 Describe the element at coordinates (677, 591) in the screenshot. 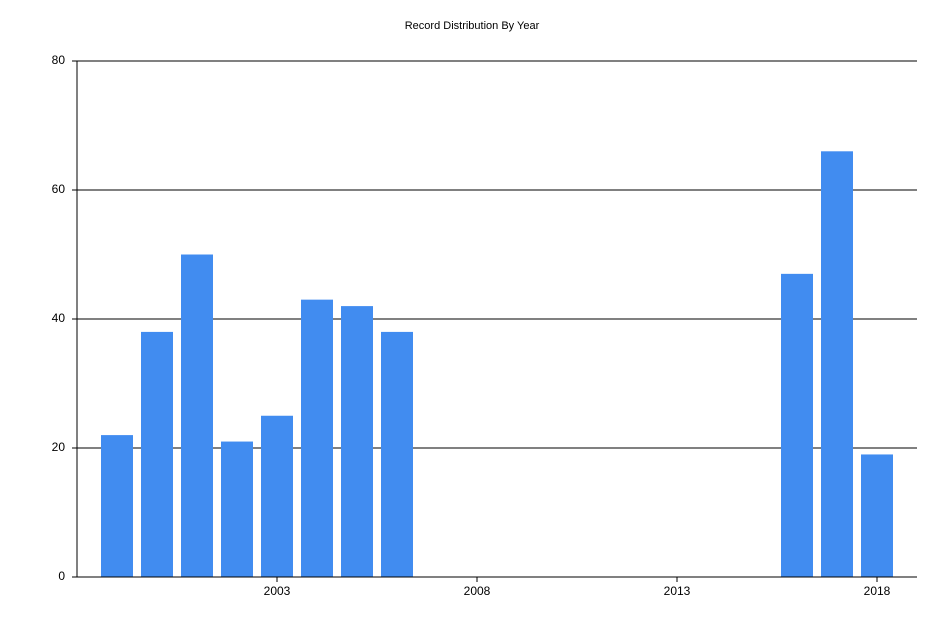

I see `x-tick-label: 2013` at that location.